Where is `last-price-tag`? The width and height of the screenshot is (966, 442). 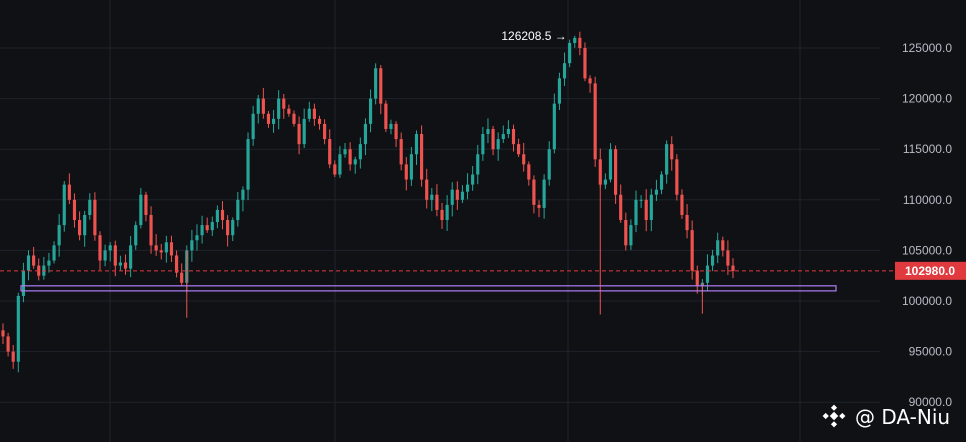 last-price-tag is located at coordinates (930, 270).